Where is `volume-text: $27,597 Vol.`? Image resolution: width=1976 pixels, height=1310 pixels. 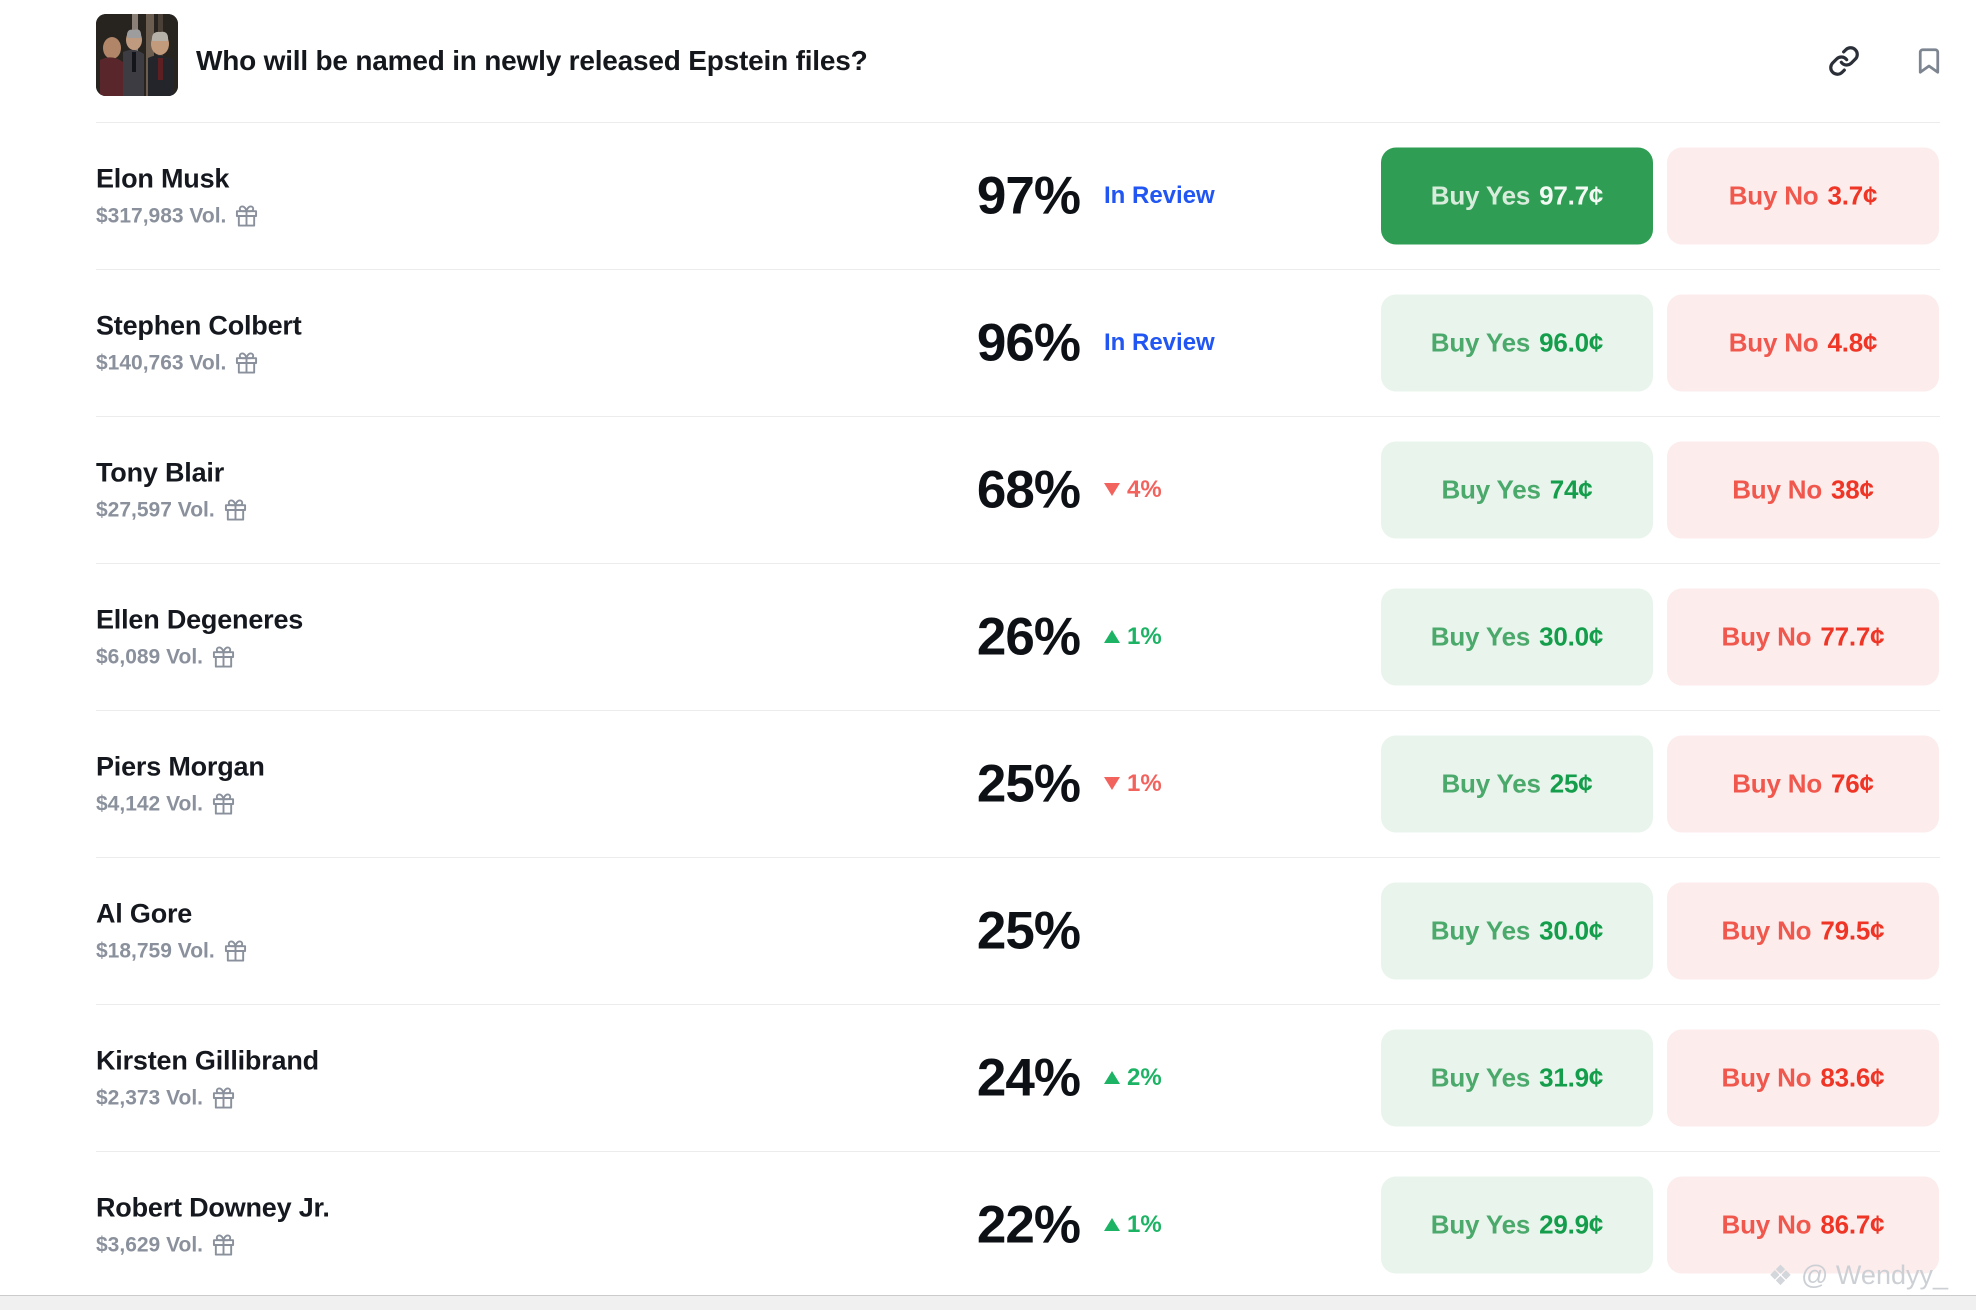 volume-text: $27,597 Vol. is located at coordinates (155, 509).